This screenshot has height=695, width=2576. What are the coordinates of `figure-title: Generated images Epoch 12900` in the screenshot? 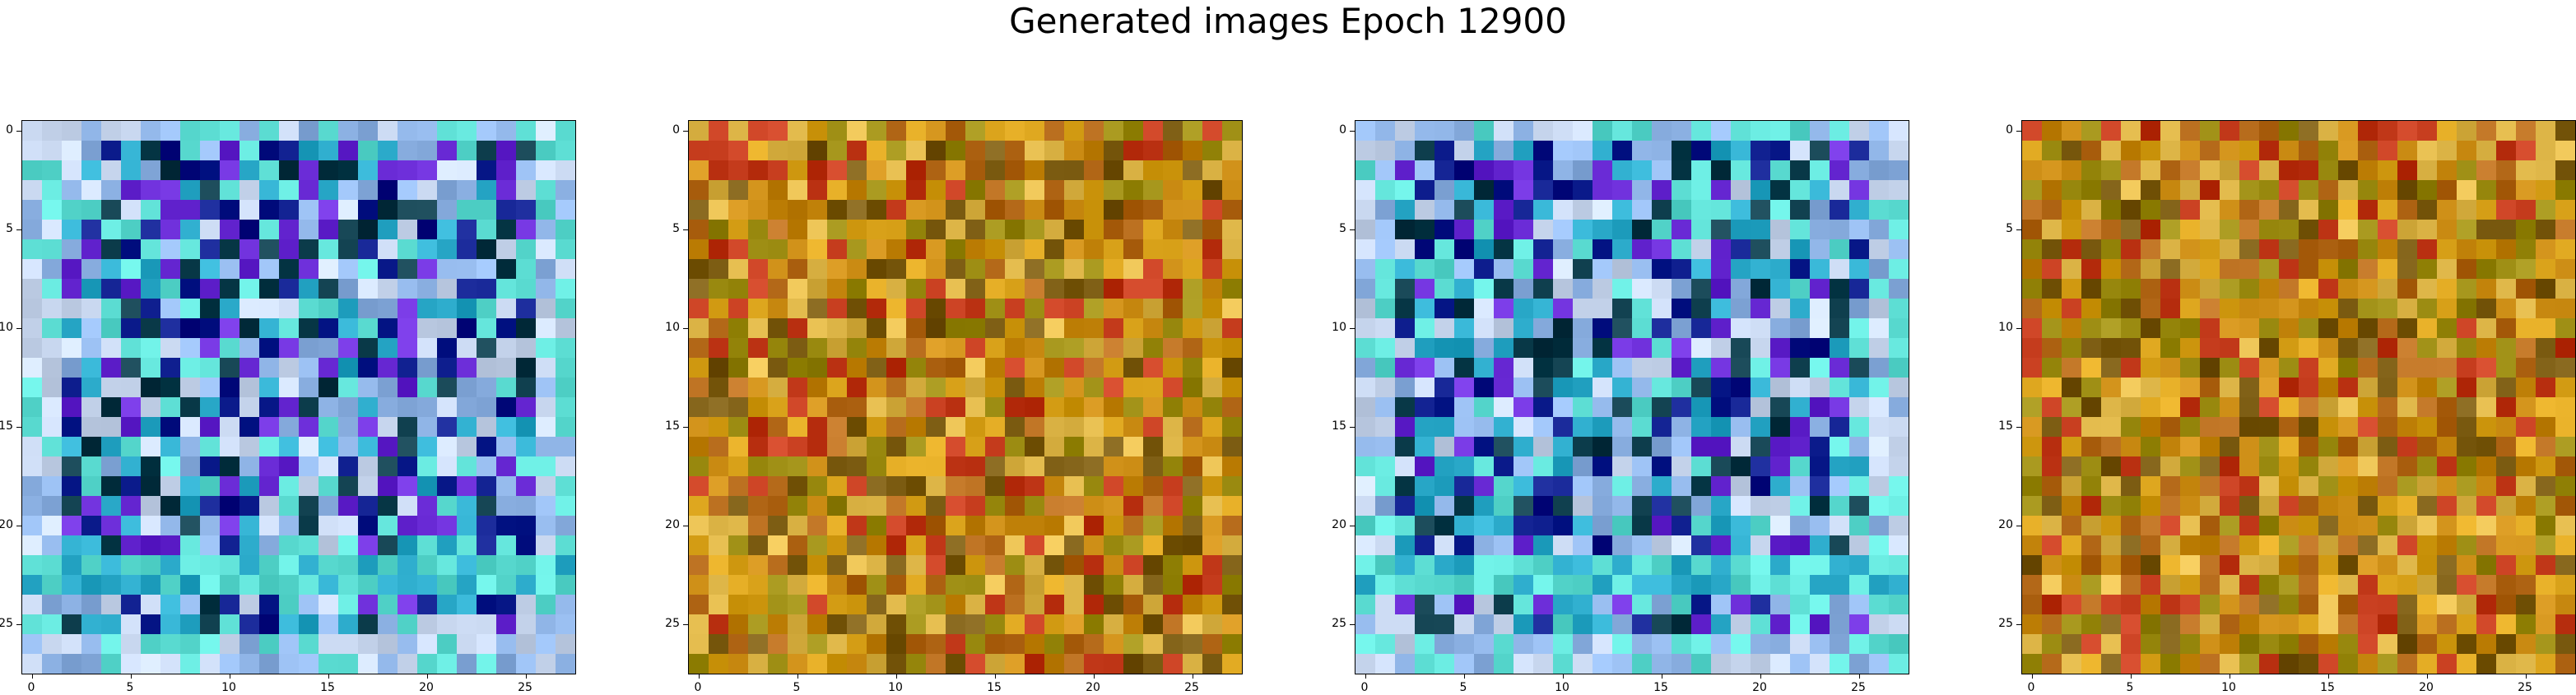 It's located at (1288, 21).